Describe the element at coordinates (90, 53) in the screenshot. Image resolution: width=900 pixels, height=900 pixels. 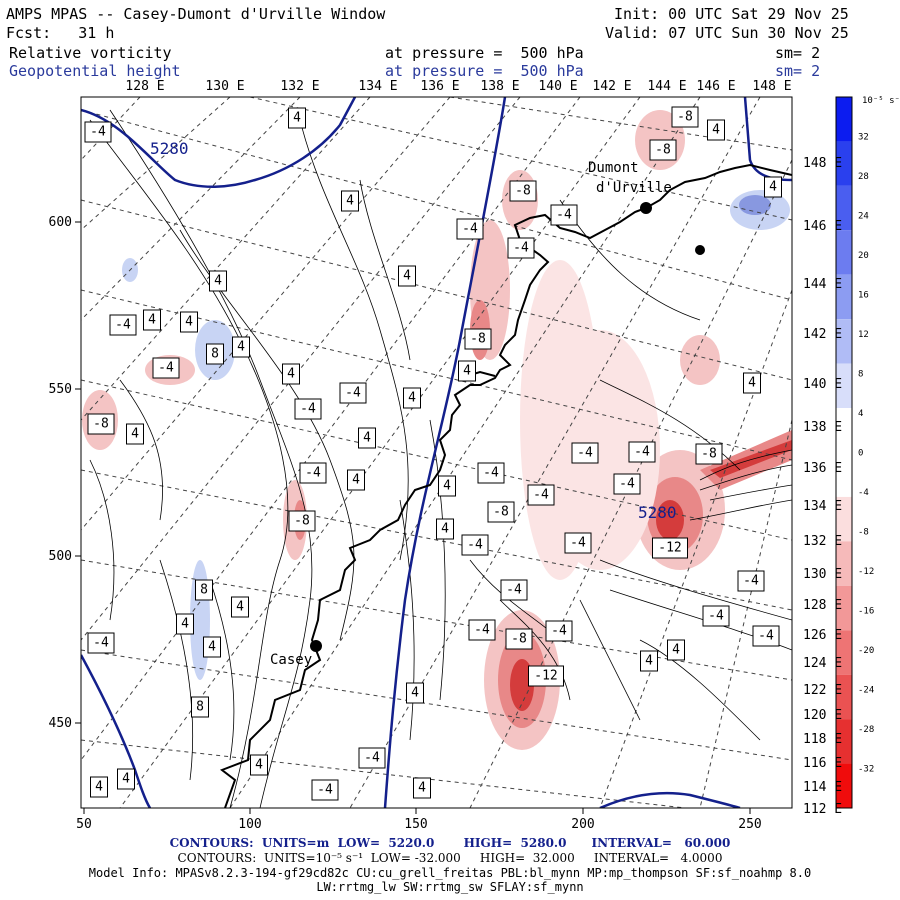
I see `field1-name: Relative vorticity` at that location.